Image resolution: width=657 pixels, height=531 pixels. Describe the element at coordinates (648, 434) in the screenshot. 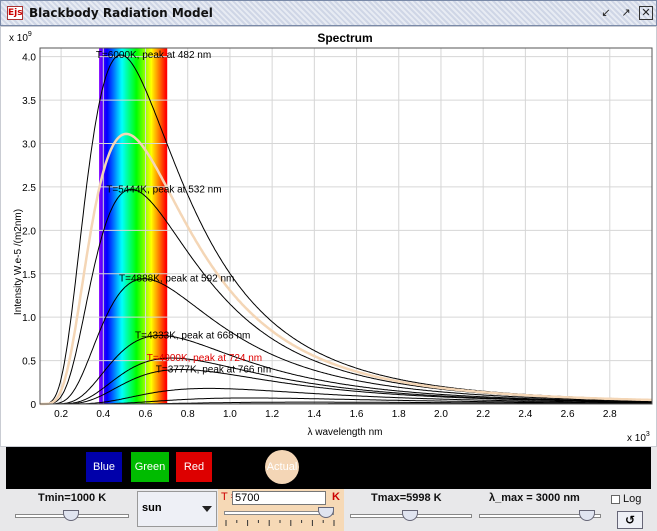

I see `x-exponent-power: 3` at that location.